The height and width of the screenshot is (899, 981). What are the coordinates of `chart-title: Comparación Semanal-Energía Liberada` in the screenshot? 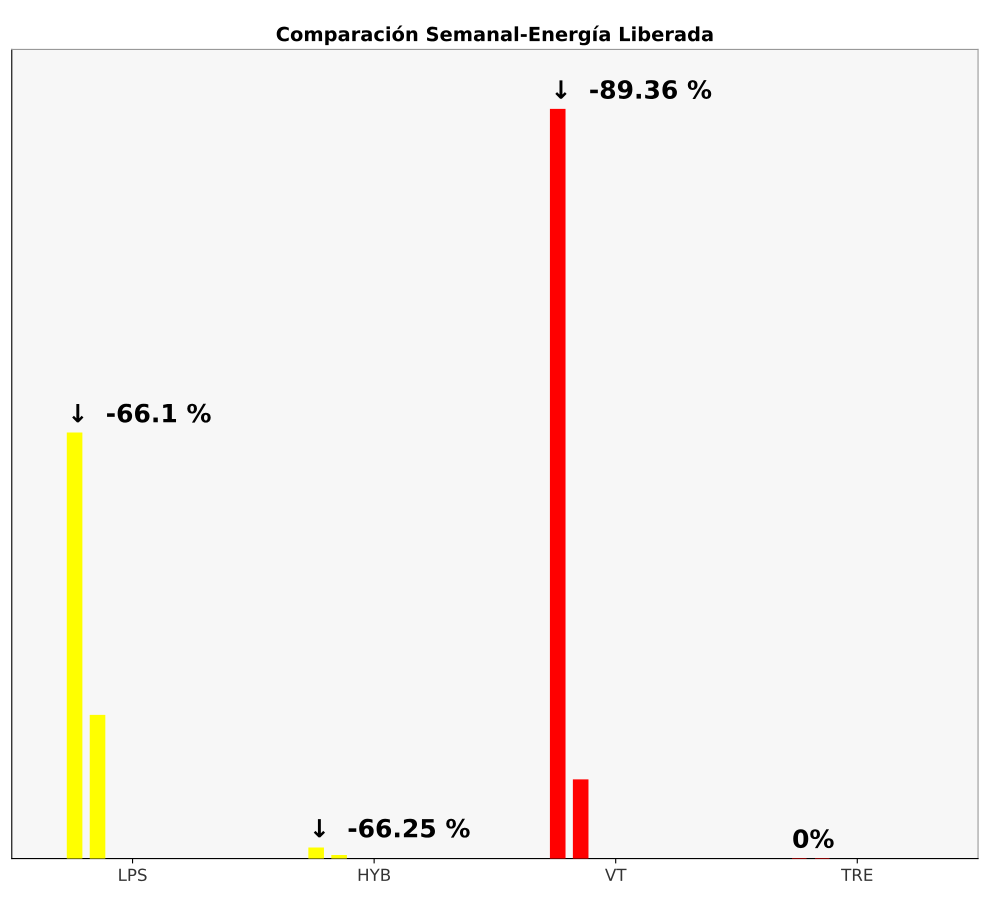 It's located at (494, 36).